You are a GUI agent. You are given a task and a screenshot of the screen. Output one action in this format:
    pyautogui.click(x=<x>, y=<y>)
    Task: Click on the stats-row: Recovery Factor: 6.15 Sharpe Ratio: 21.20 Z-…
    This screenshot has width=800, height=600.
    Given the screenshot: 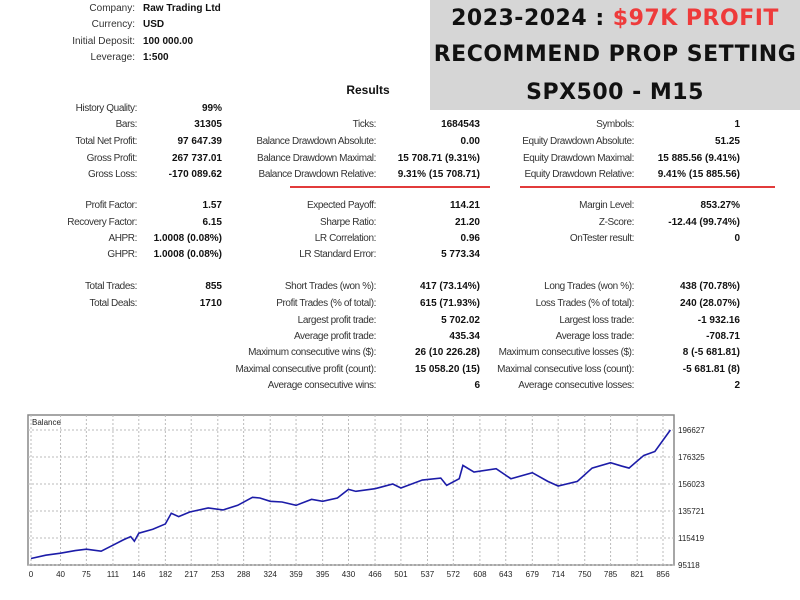 What is the action you would take?
    pyautogui.click(x=400, y=224)
    